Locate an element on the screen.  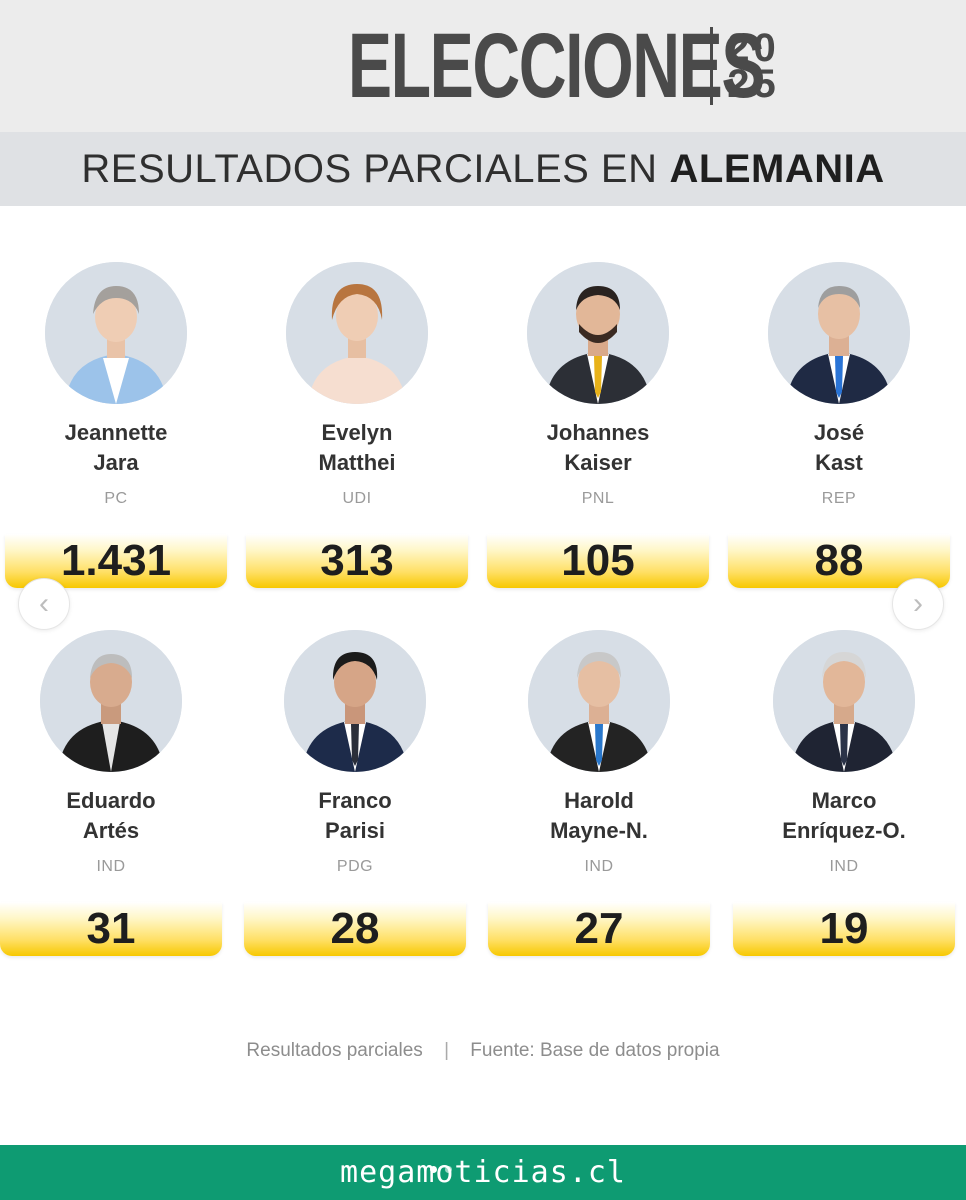
candidate-party: PNL is located at coordinates (598, 498).